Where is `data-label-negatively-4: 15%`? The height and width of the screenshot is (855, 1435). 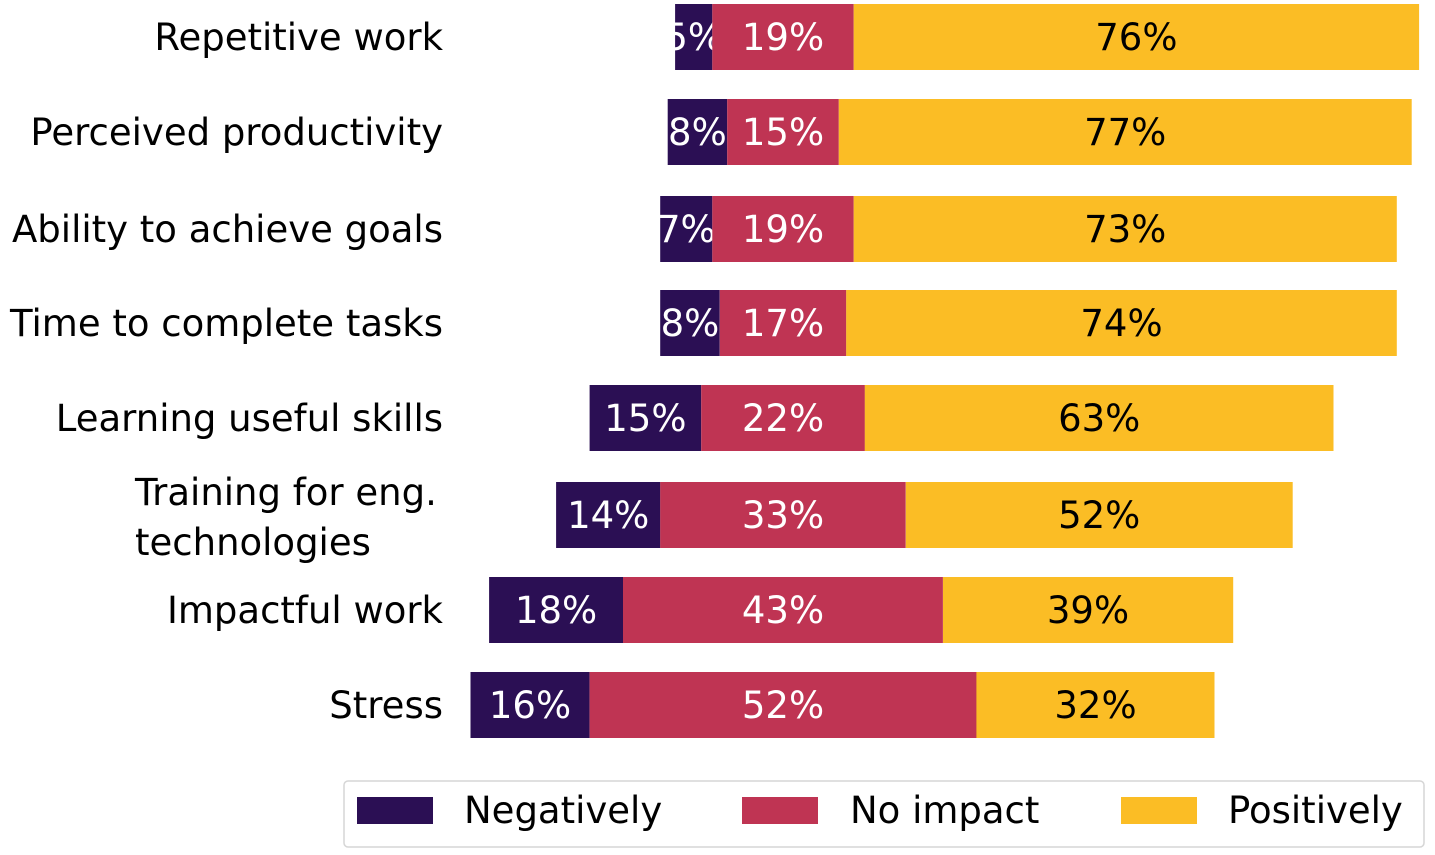 data-label-negatively-4: 15% is located at coordinates (645, 418).